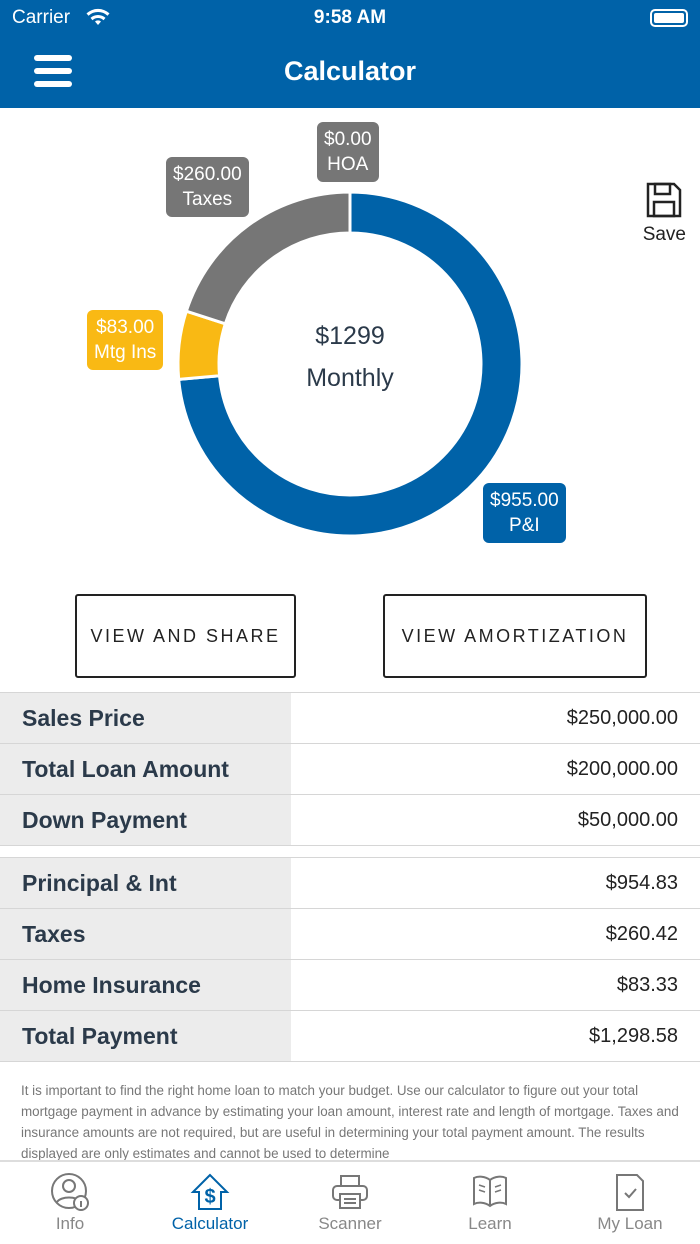 The width and height of the screenshot is (700, 1244). What do you see at coordinates (70, 1192) in the screenshot?
I see `user-info-icon` at bounding box center [70, 1192].